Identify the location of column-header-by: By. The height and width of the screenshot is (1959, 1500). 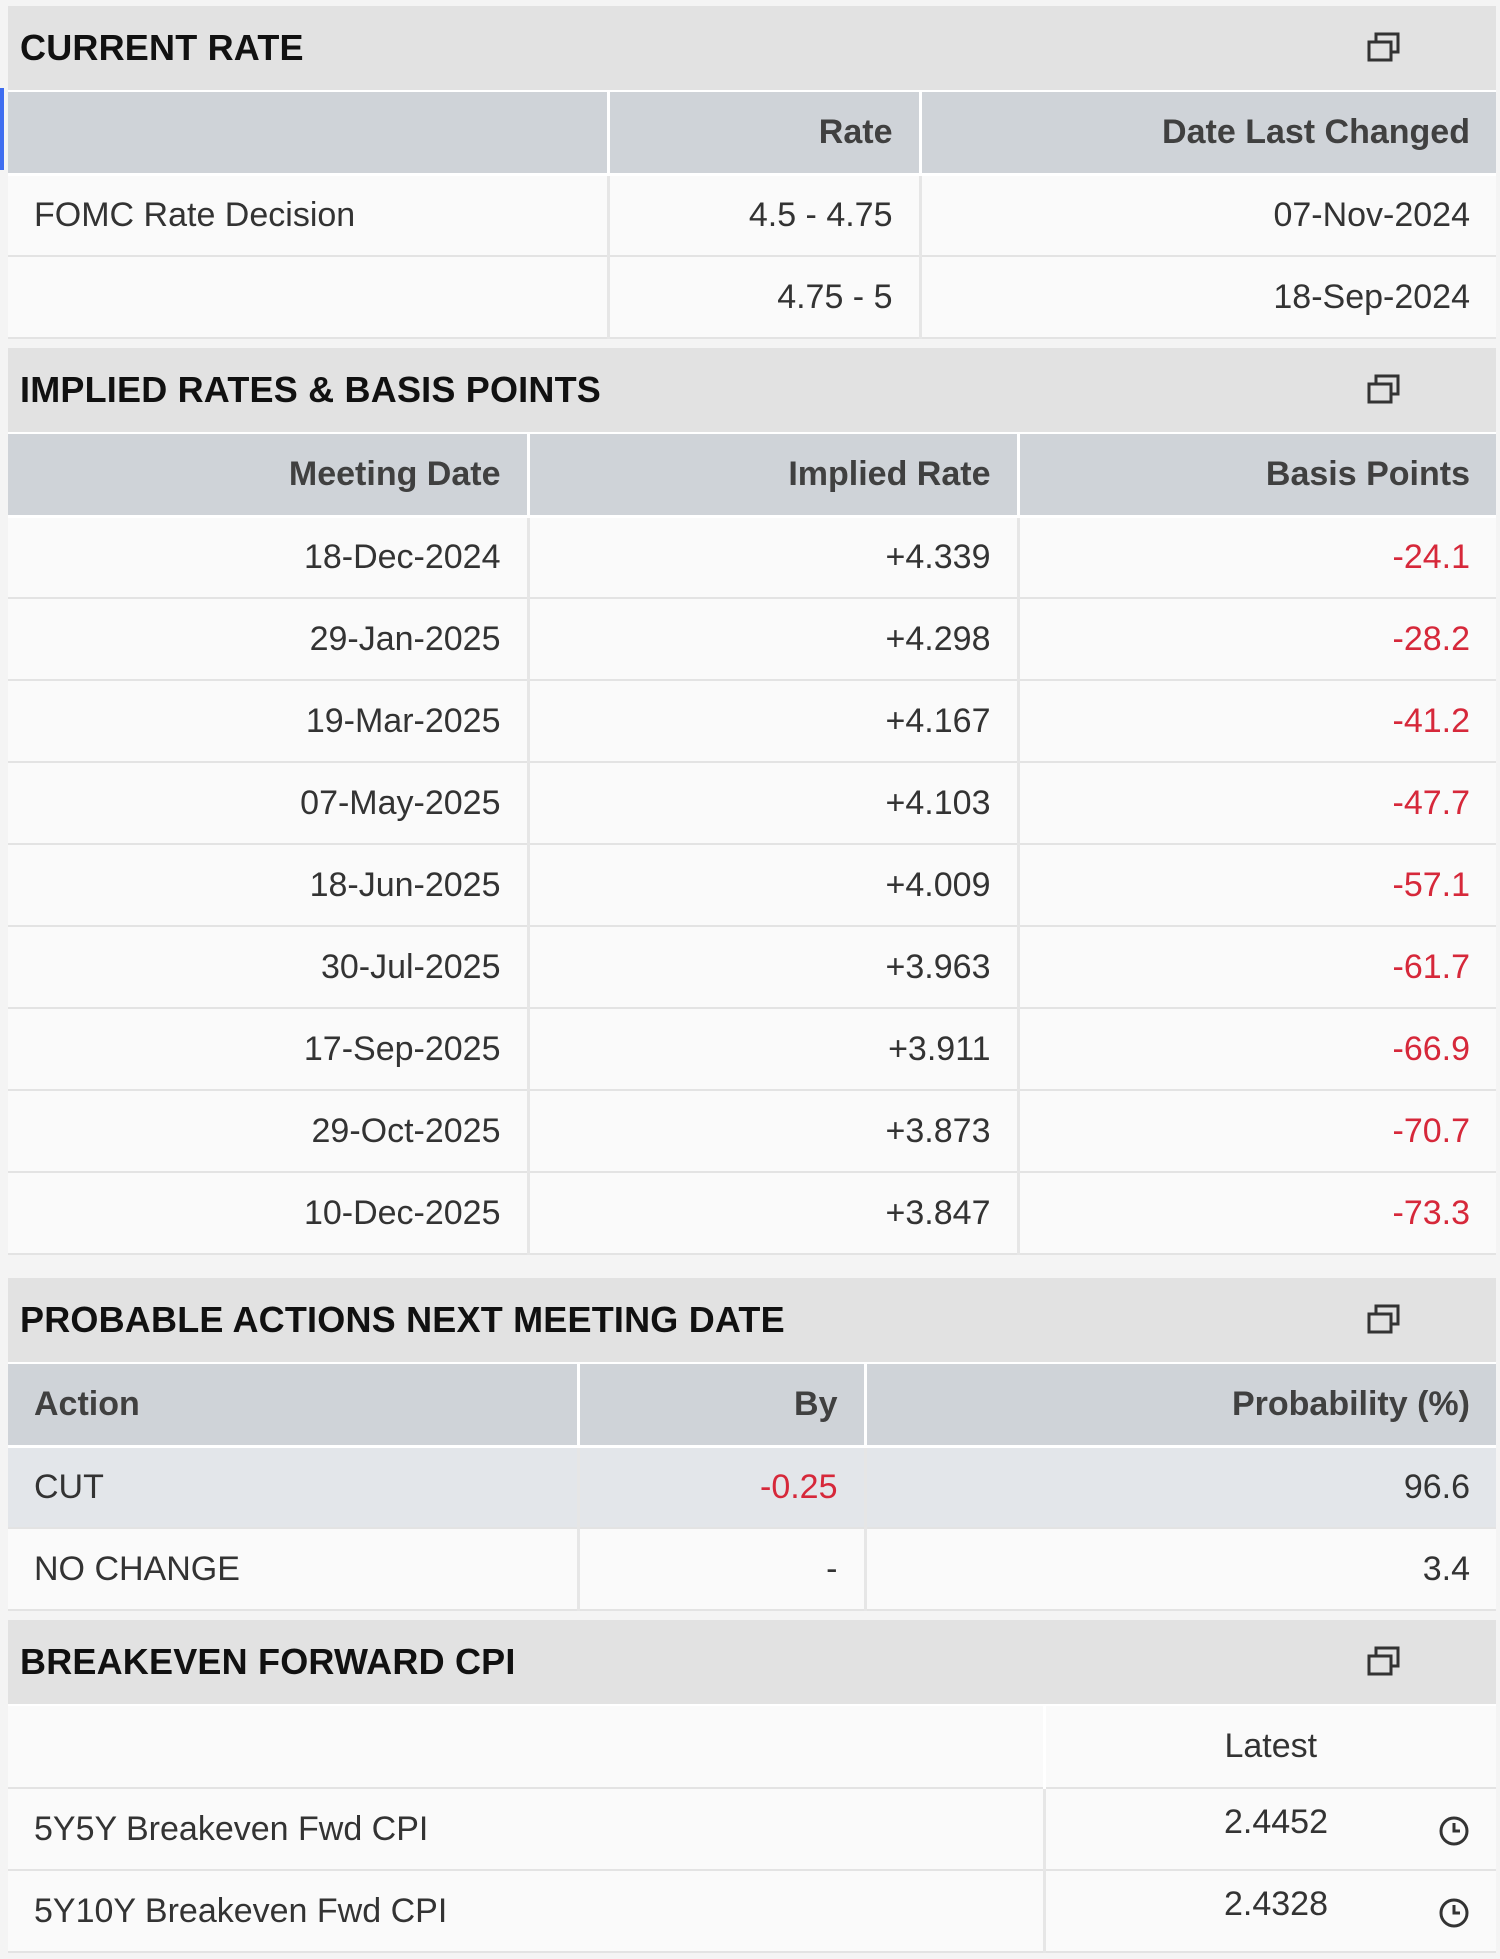
(722, 1406).